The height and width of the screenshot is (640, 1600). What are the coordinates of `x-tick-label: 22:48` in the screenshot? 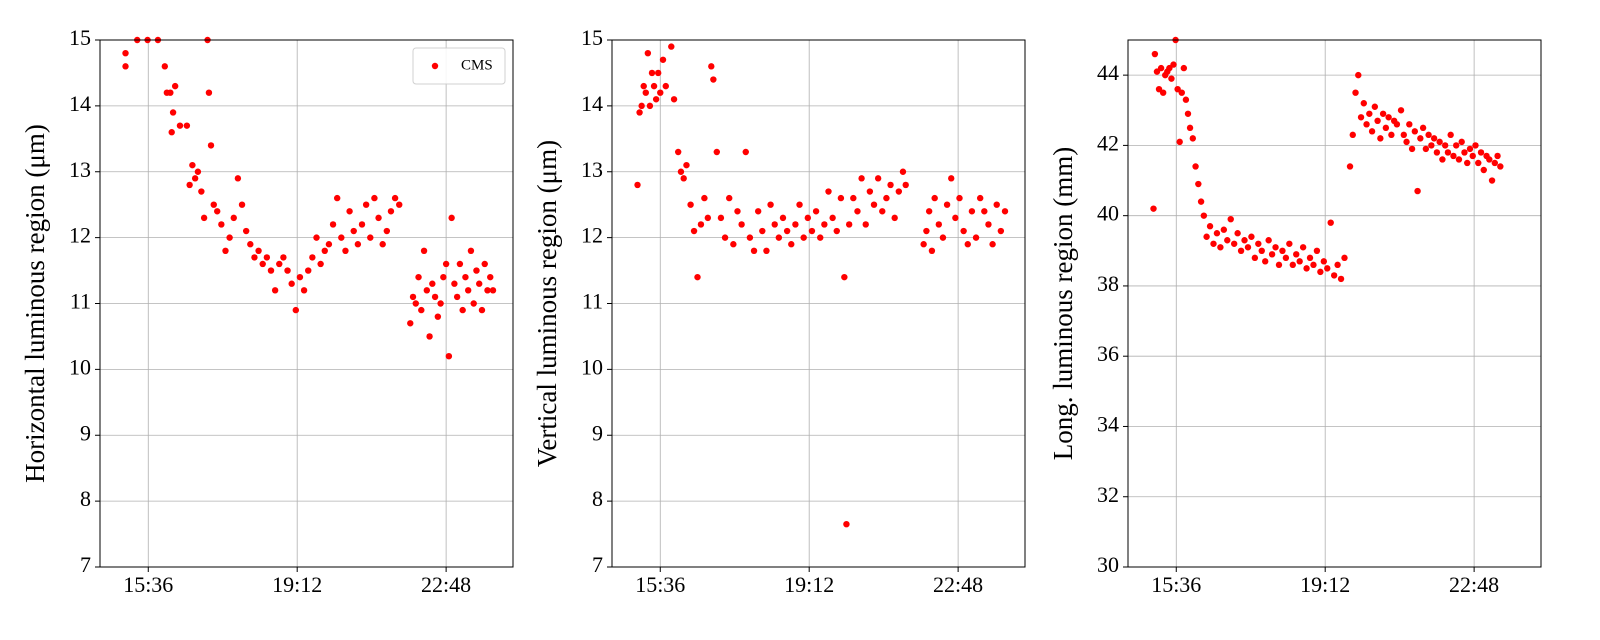 It's located at (958, 584).